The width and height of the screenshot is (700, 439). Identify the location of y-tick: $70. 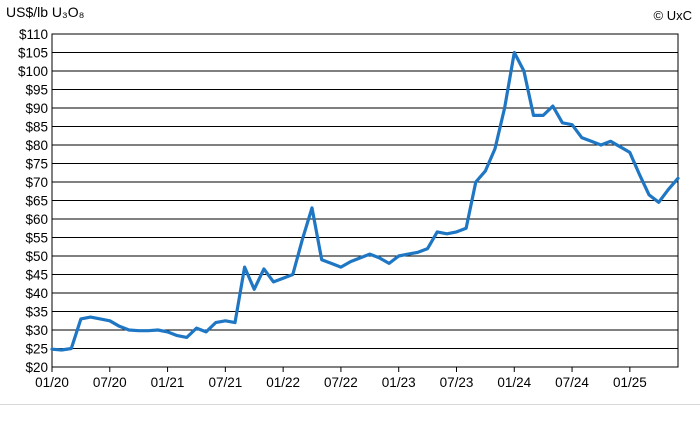
(36, 182).